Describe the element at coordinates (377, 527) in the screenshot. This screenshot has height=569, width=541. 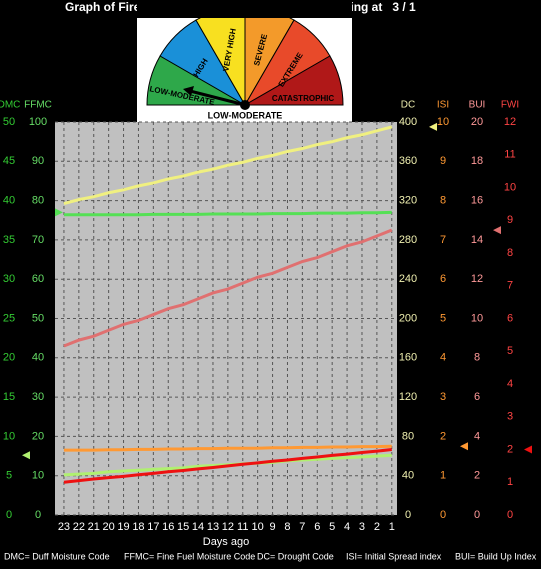
I see `x-tick-label: 2` at that location.